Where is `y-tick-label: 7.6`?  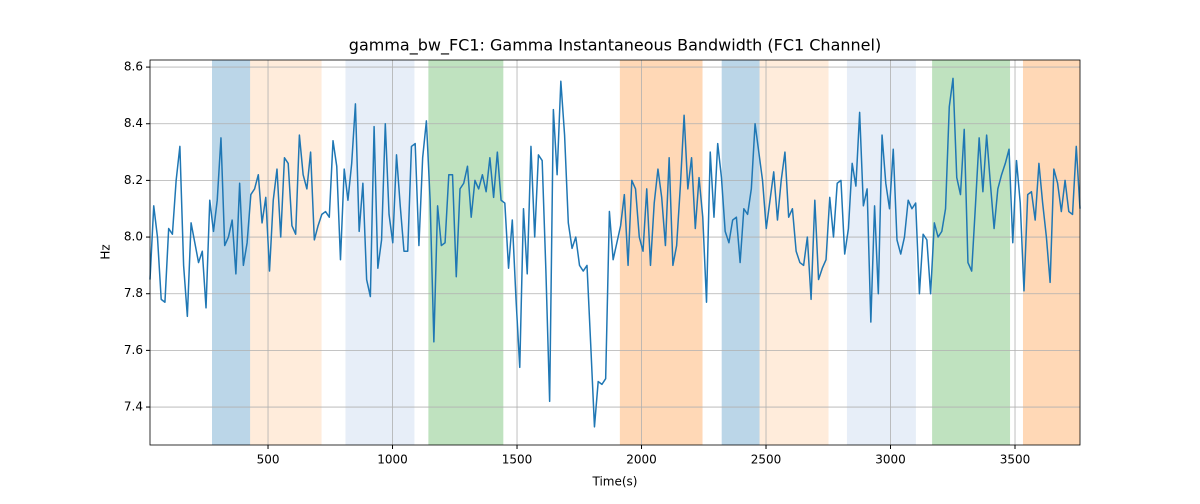
y-tick-label: 7.6 is located at coordinates (133, 350).